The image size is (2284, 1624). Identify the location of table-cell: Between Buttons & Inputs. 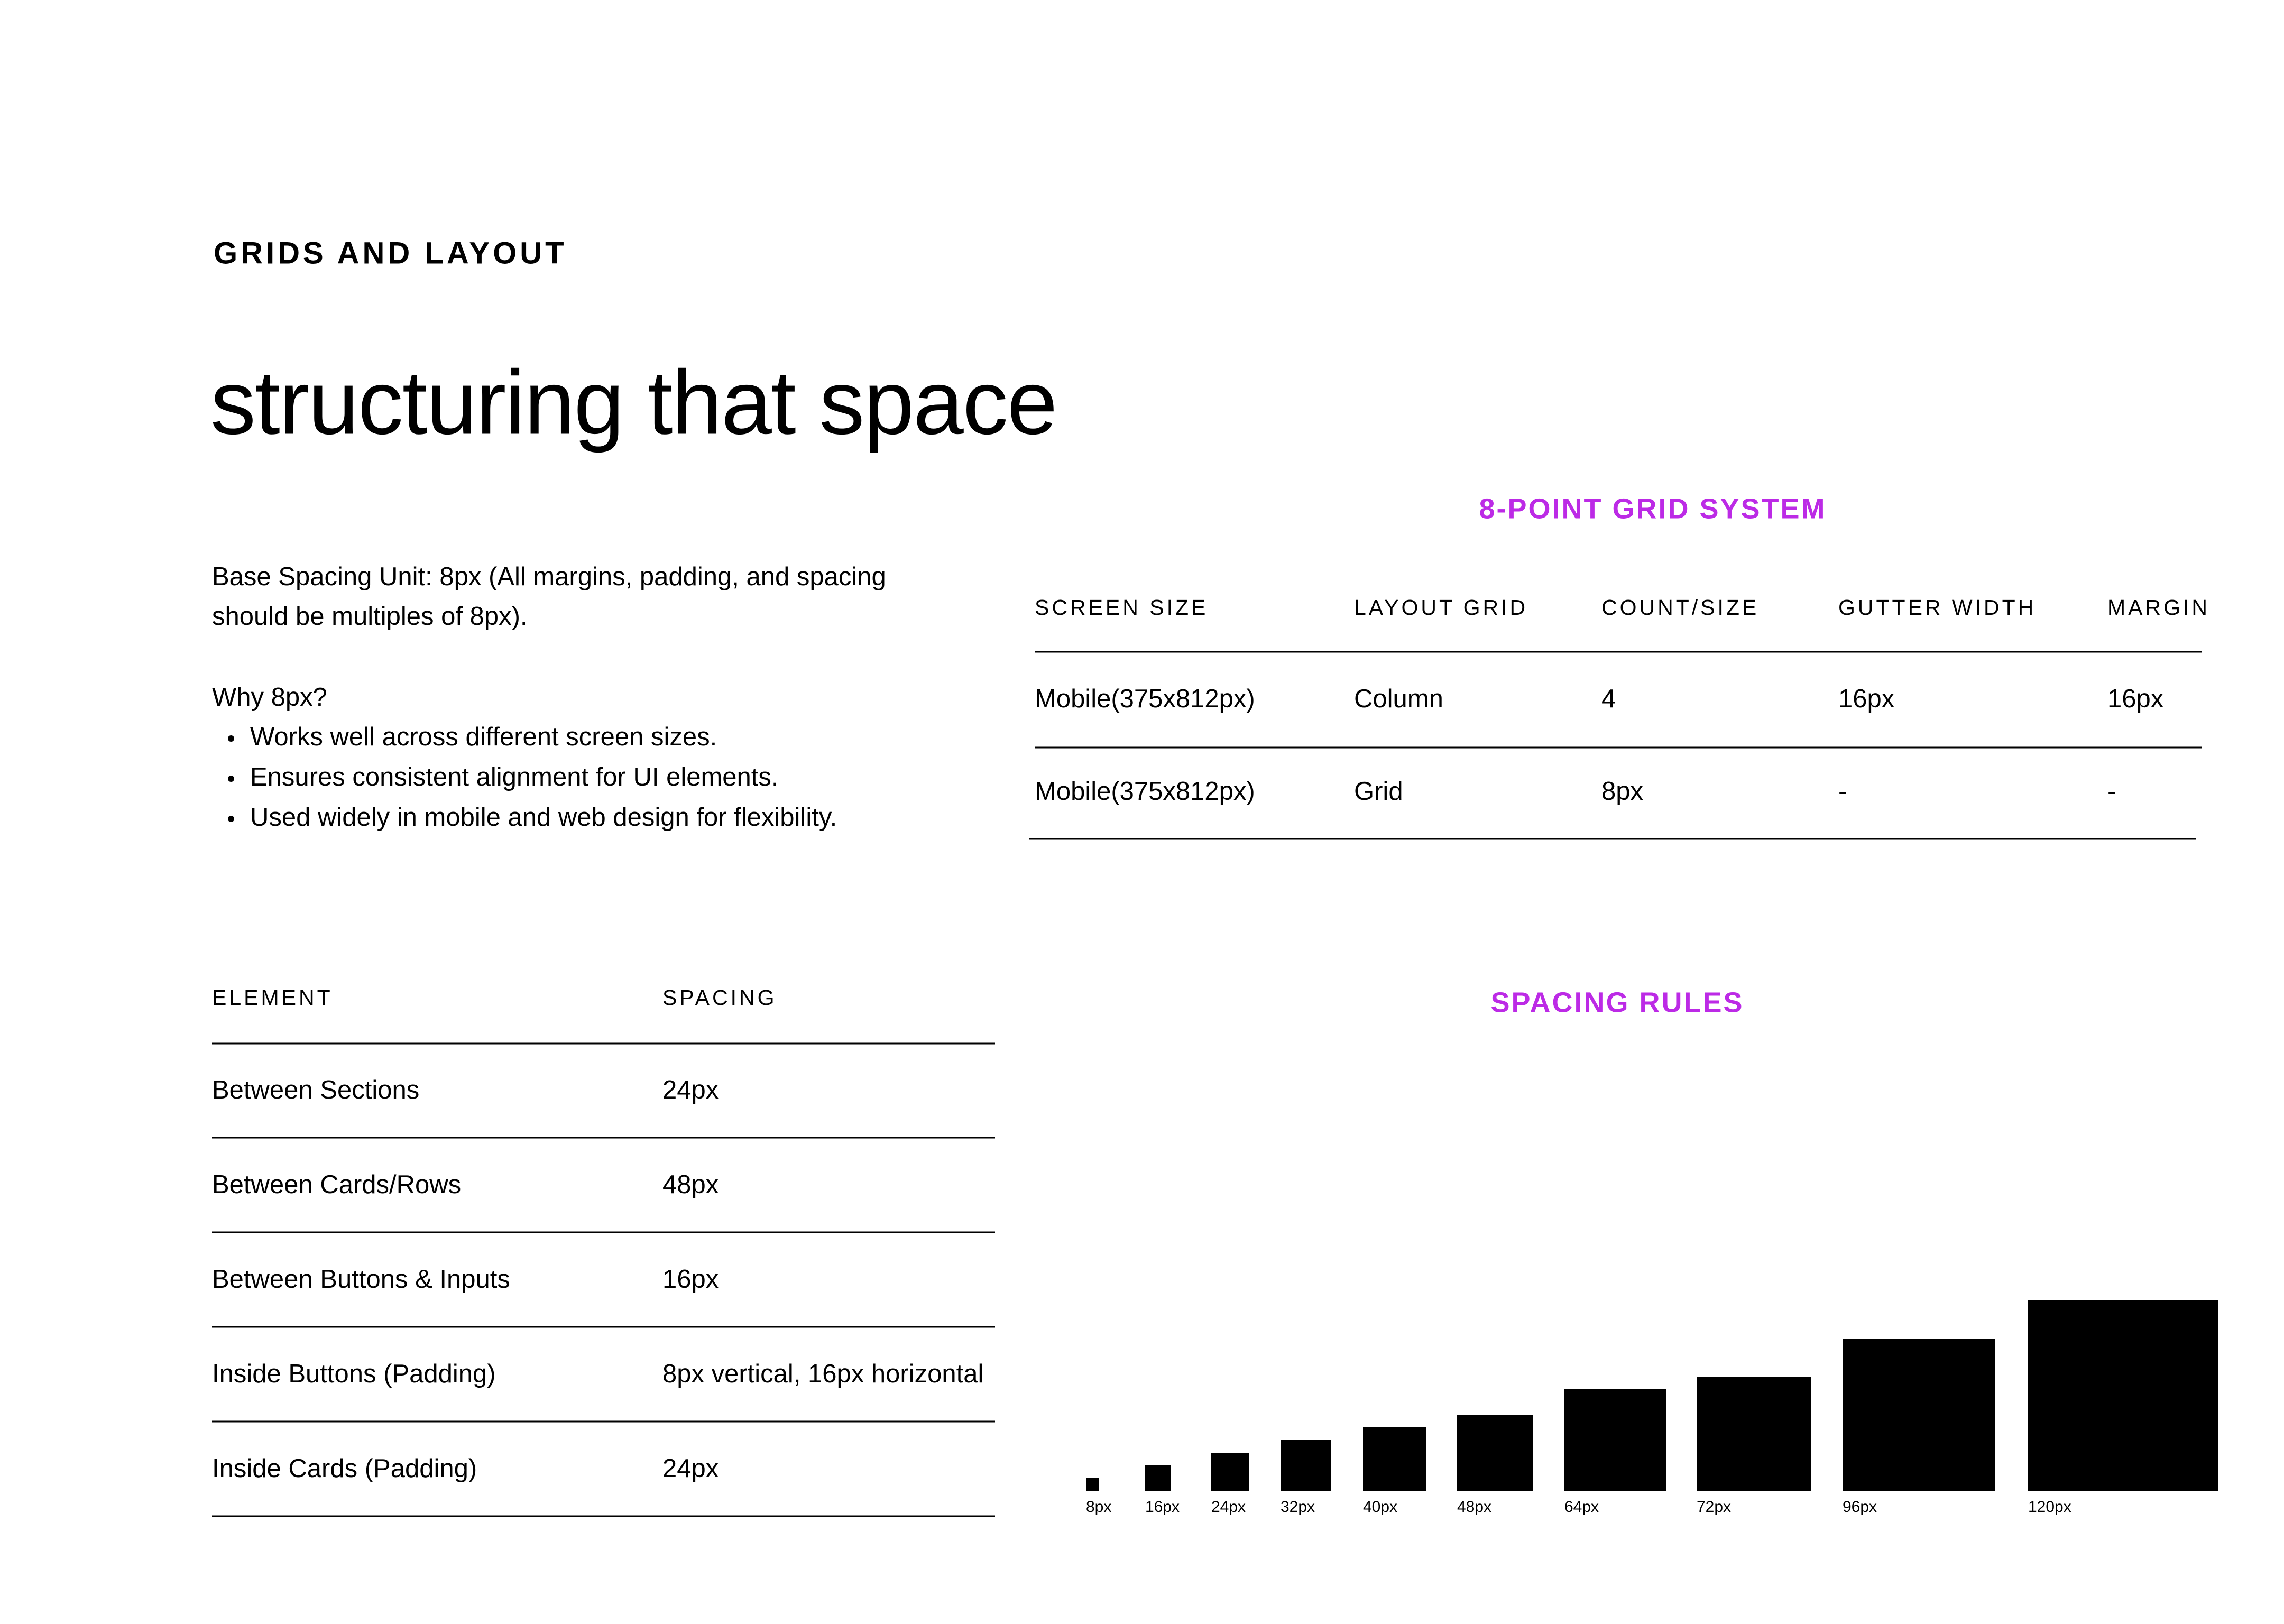
(361, 1279).